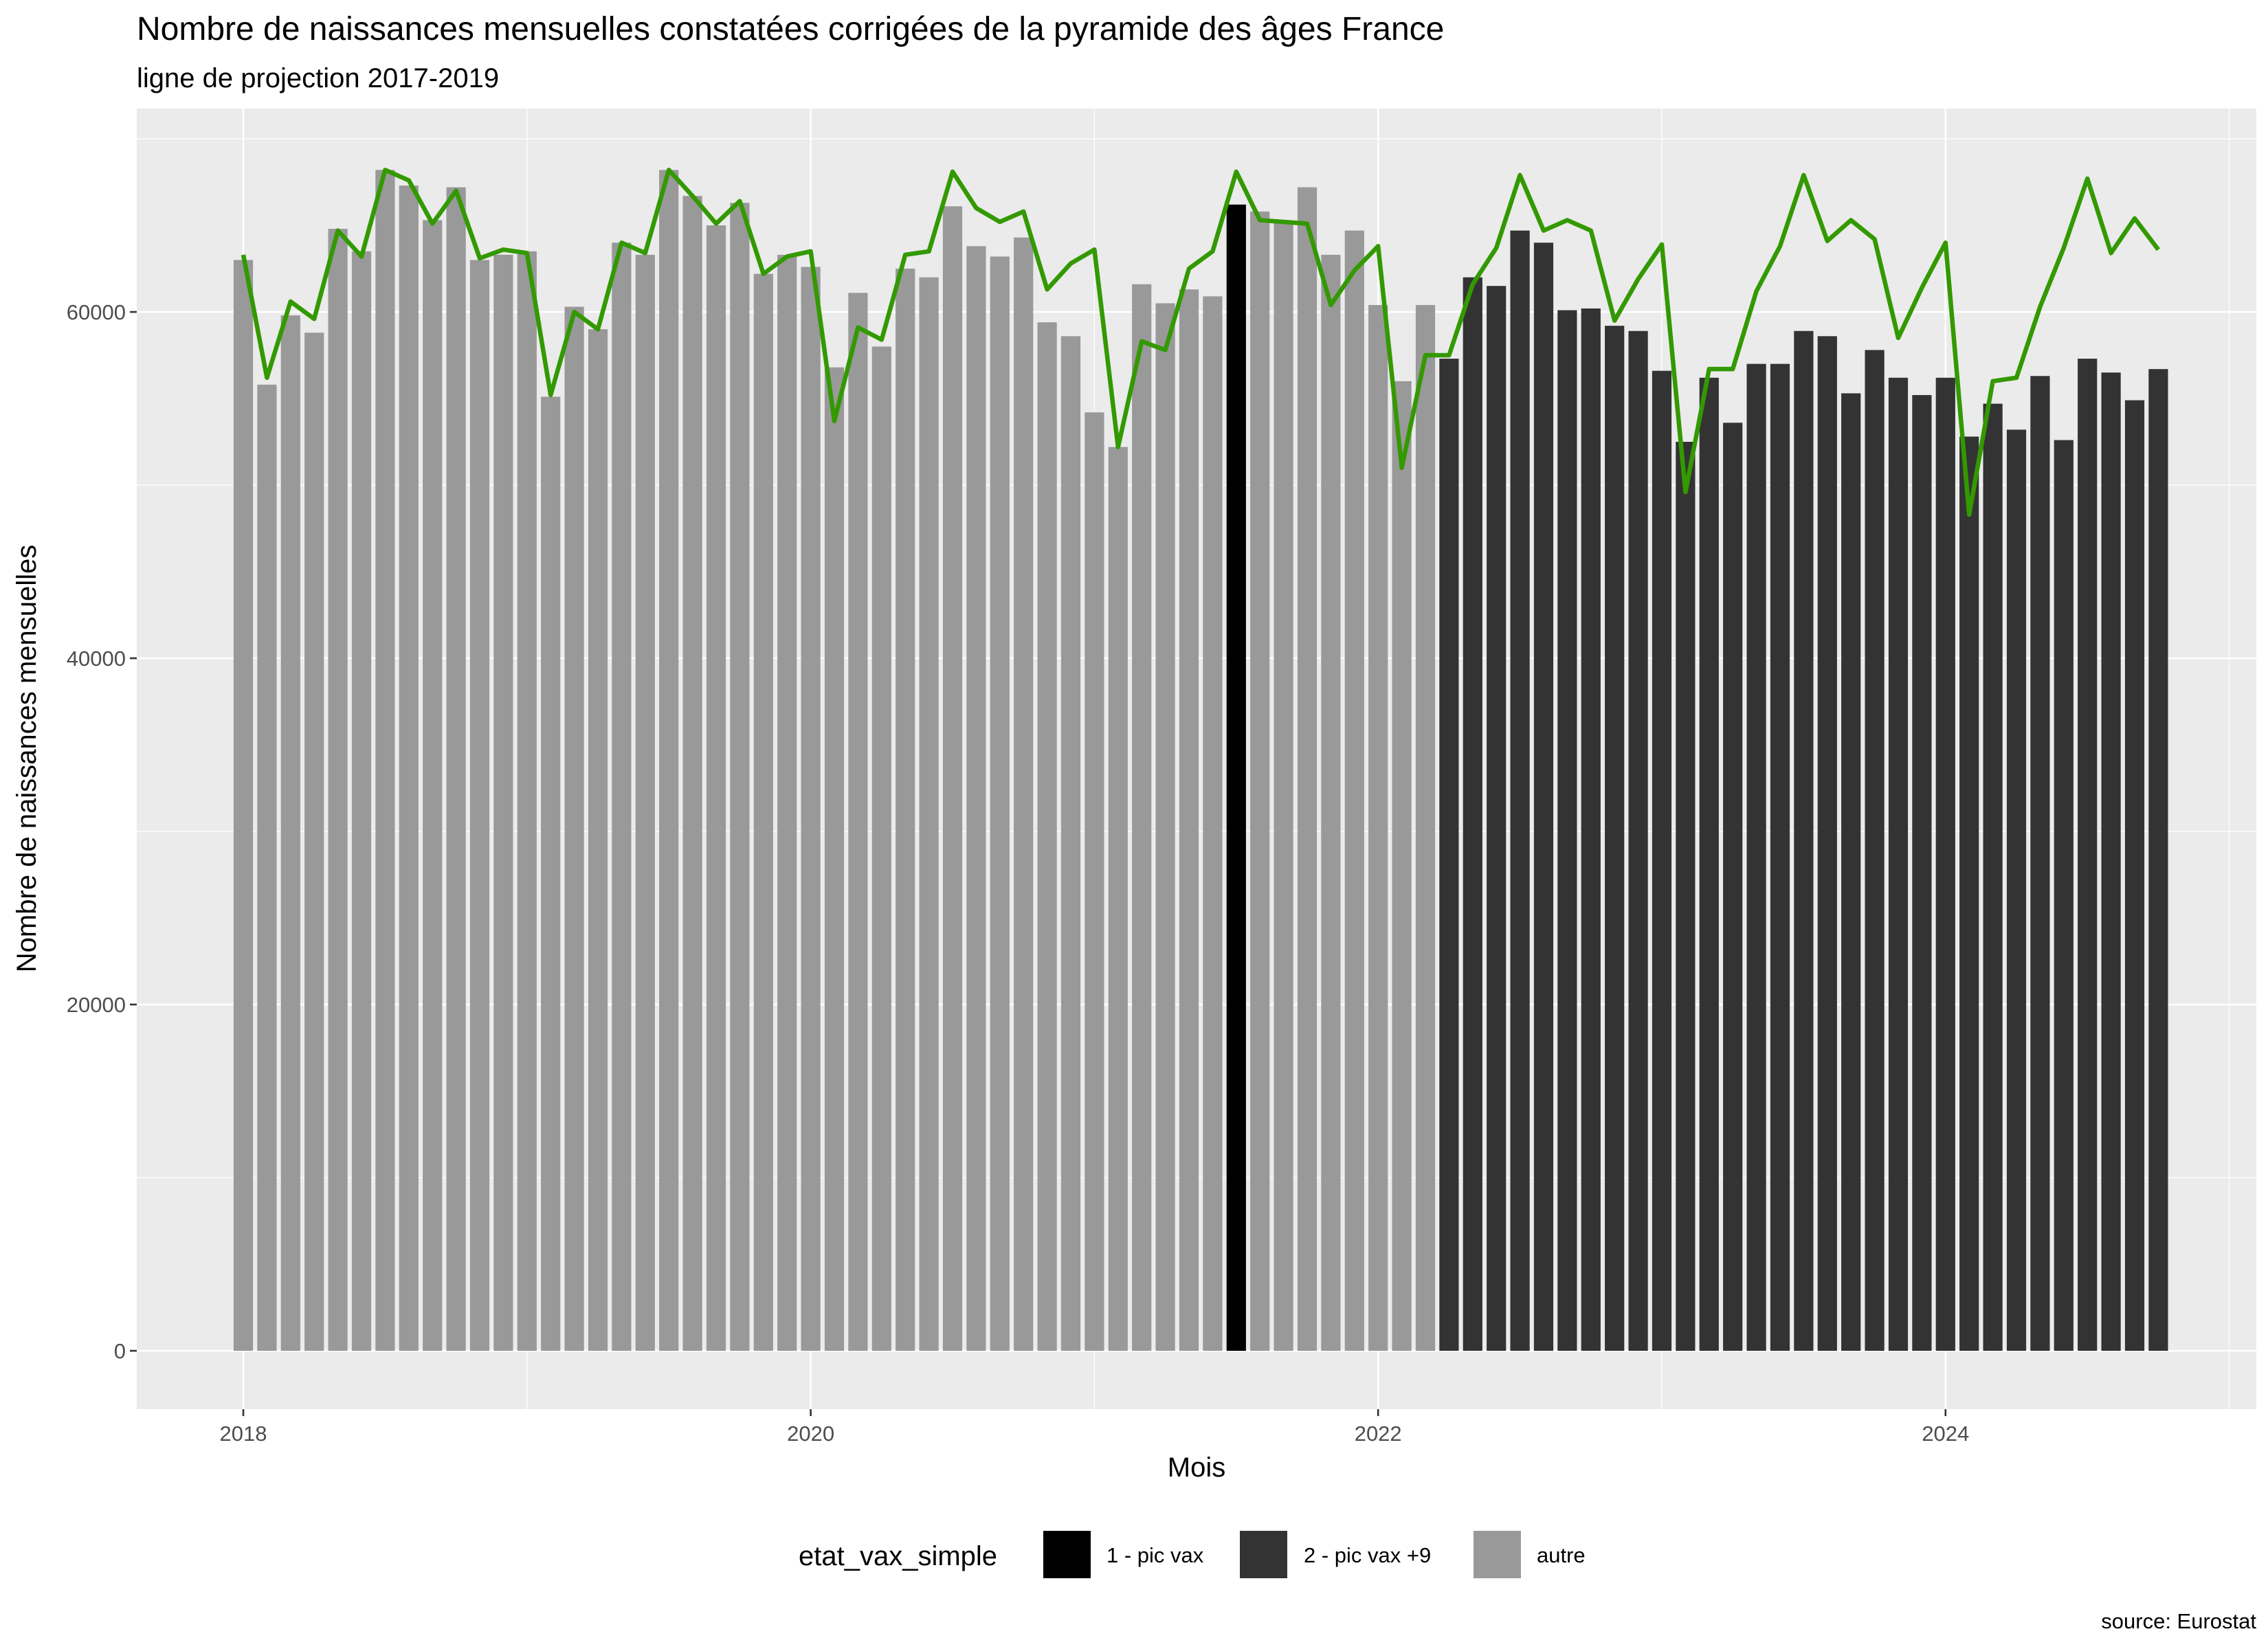  I want to click on legend-label: 2 - pic vax +9, so click(1367, 1555).